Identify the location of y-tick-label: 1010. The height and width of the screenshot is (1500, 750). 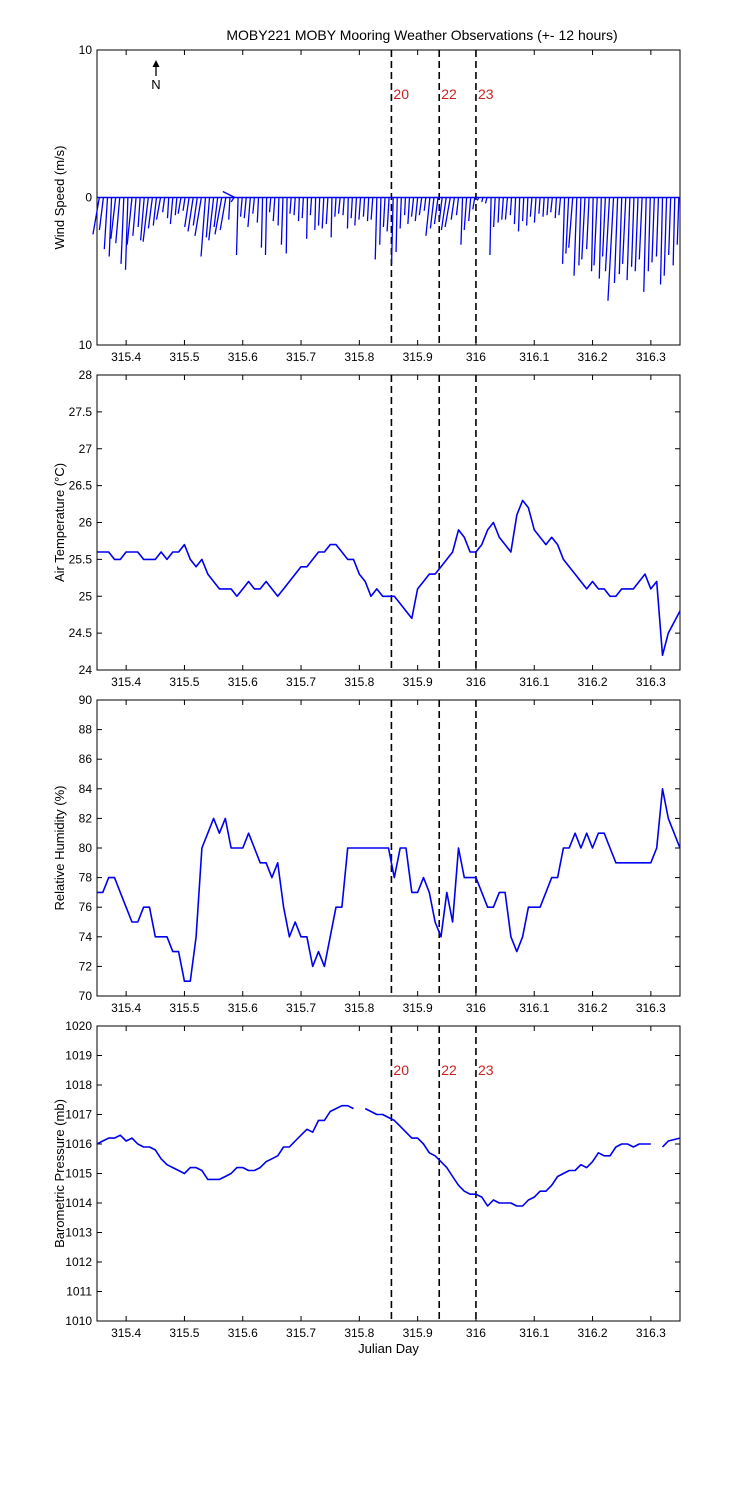
(78, 1321).